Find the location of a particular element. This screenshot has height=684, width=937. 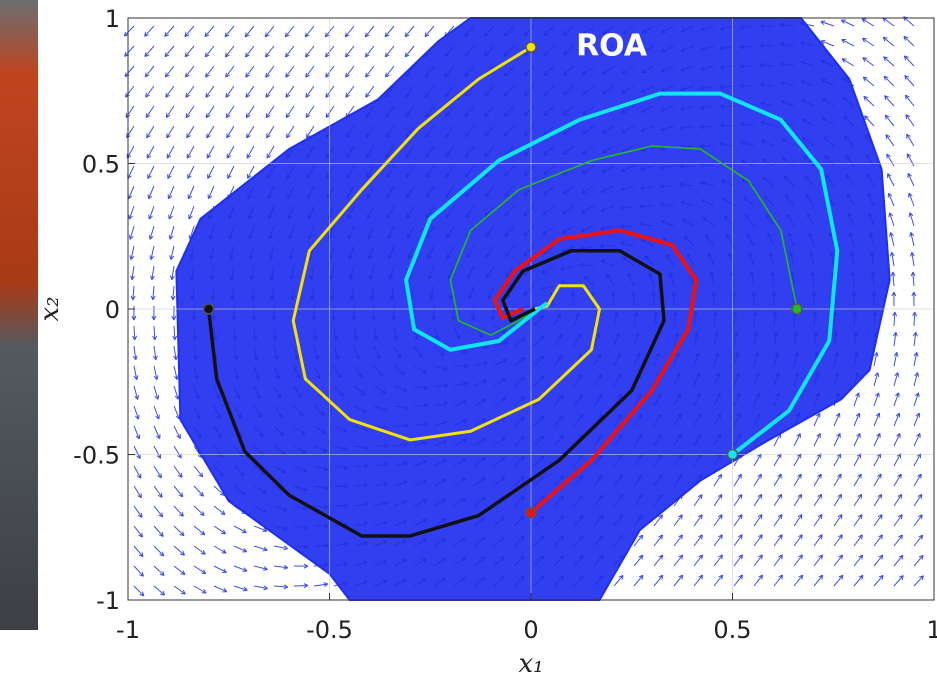

photo-strip is located at coordinates (19, 315).